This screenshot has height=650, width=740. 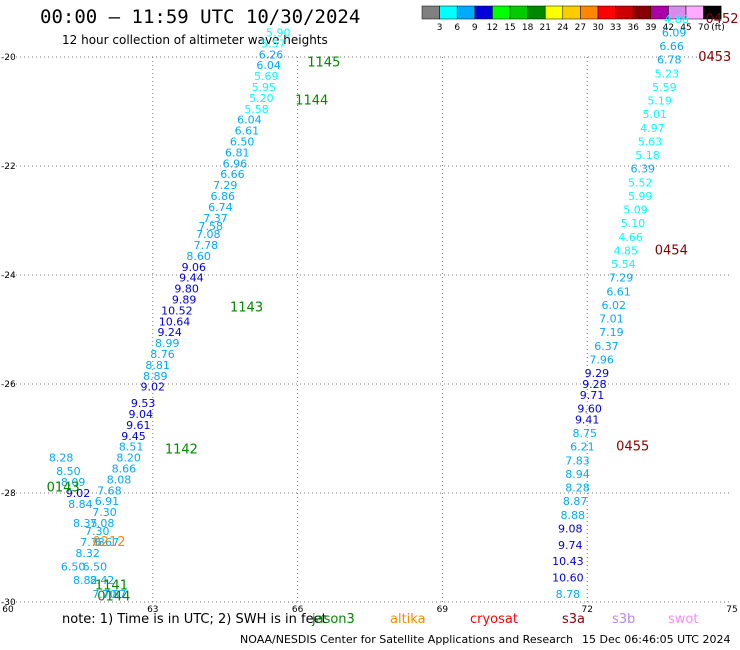 What do you see at coordinates (87, 553) in the screenshot?
I see `wave-height-value: 8.32` at bounding box center [87, 553].